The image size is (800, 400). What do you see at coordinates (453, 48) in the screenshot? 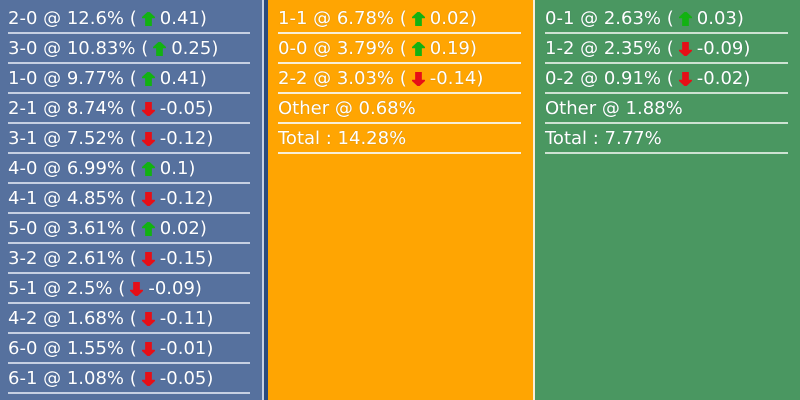
I see `change-value: 0.19)` at bounding box center [453, 48].